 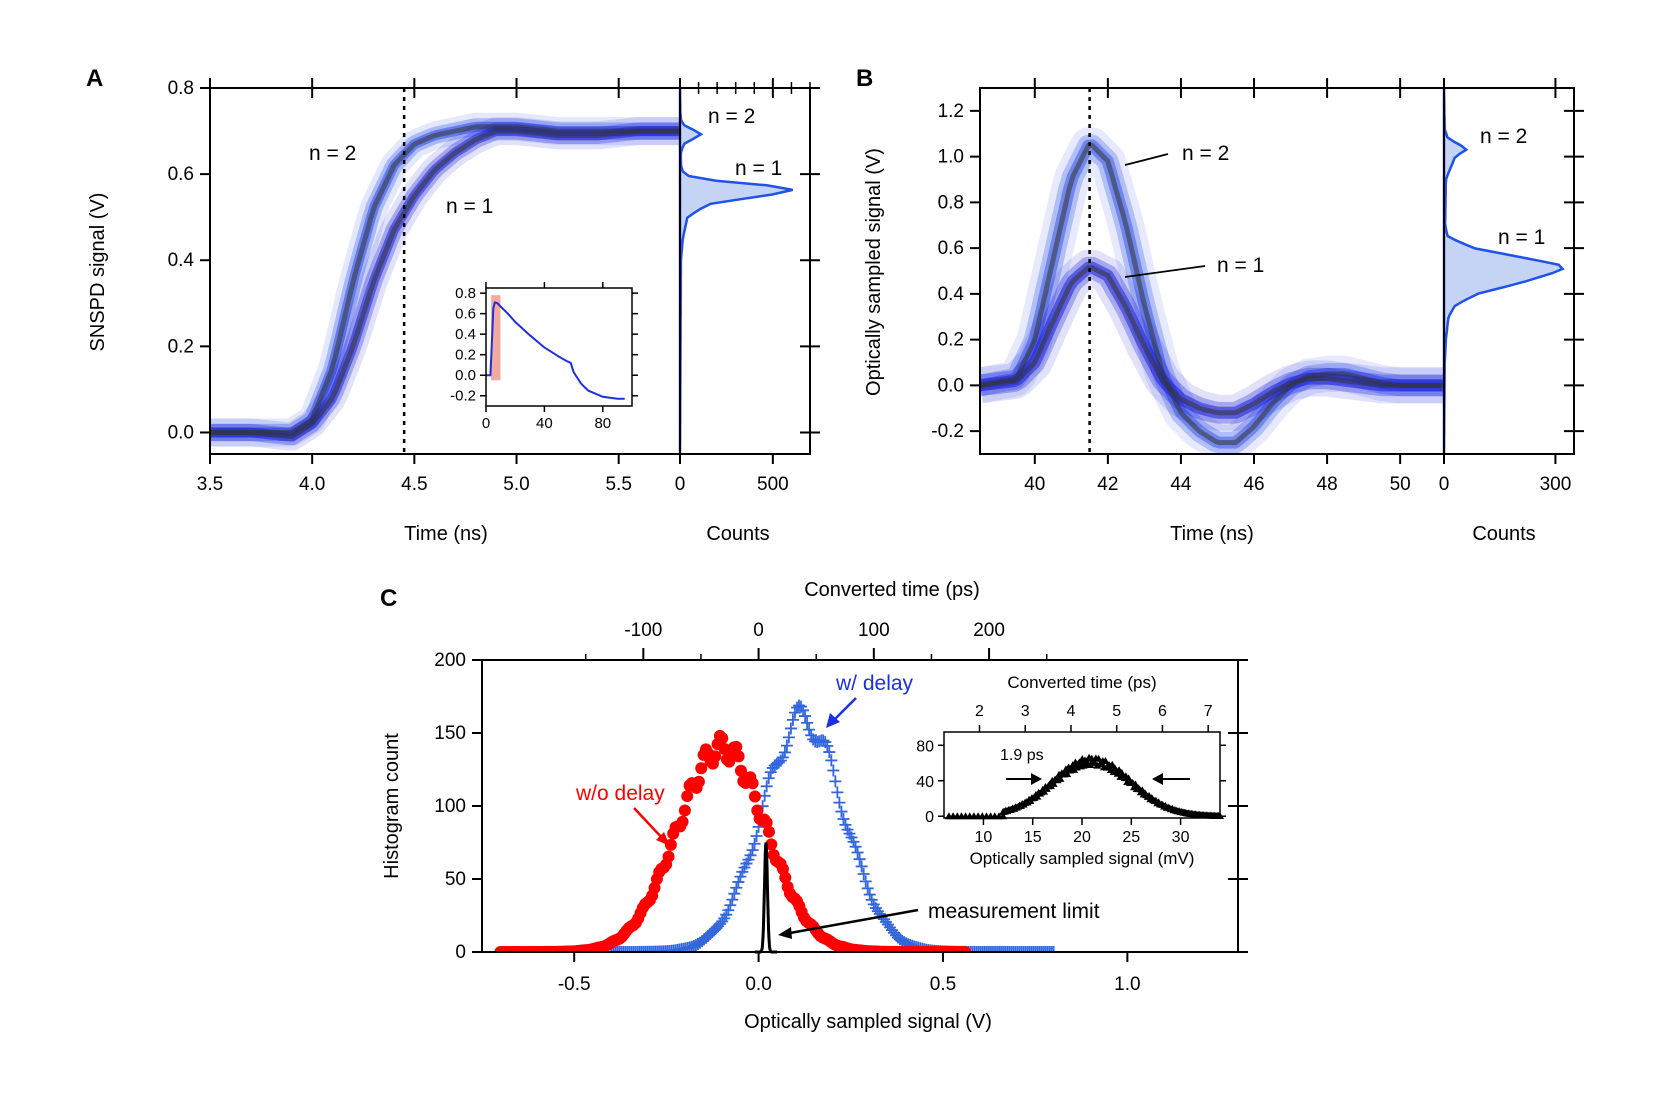 What do you see at coordinates (1157, 779) in the screenshot?
I see `panel-c-inset-arrowhead-right` at bounding box center [1157, 779].